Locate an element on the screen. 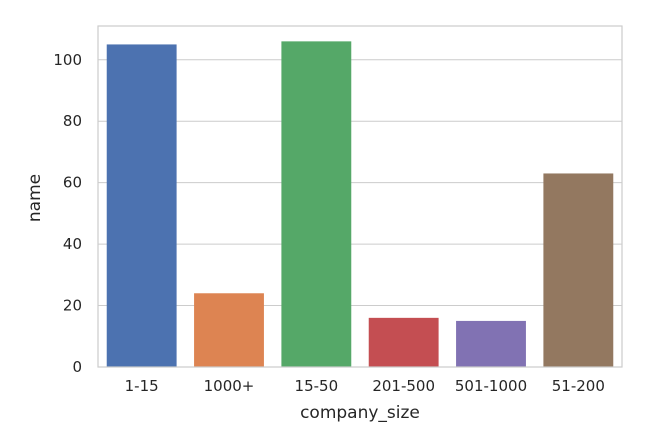 The image size is (656, 434). x-tick-label: 51-200 is located at coordinates (578, 386).